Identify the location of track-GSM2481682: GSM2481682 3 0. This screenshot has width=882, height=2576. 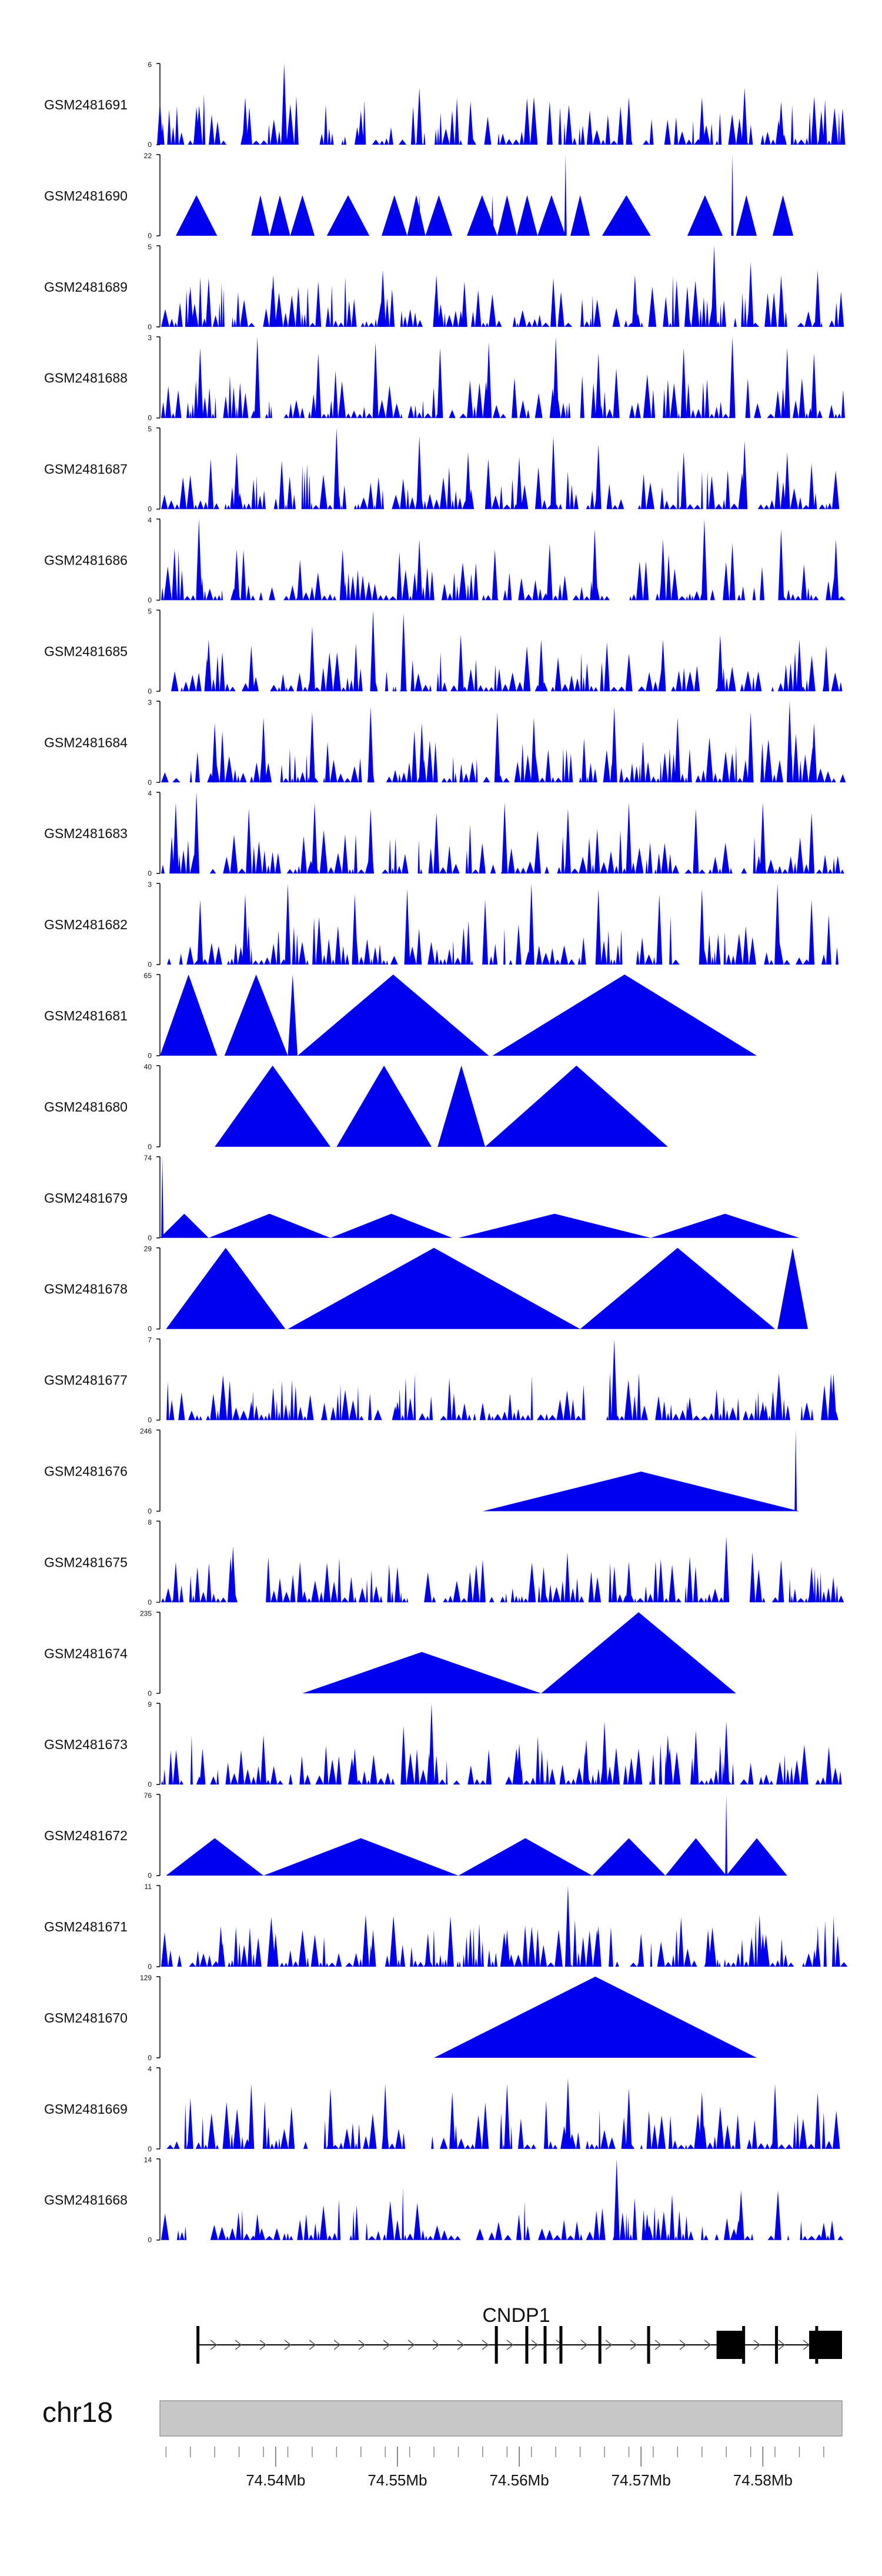
(445, 924).